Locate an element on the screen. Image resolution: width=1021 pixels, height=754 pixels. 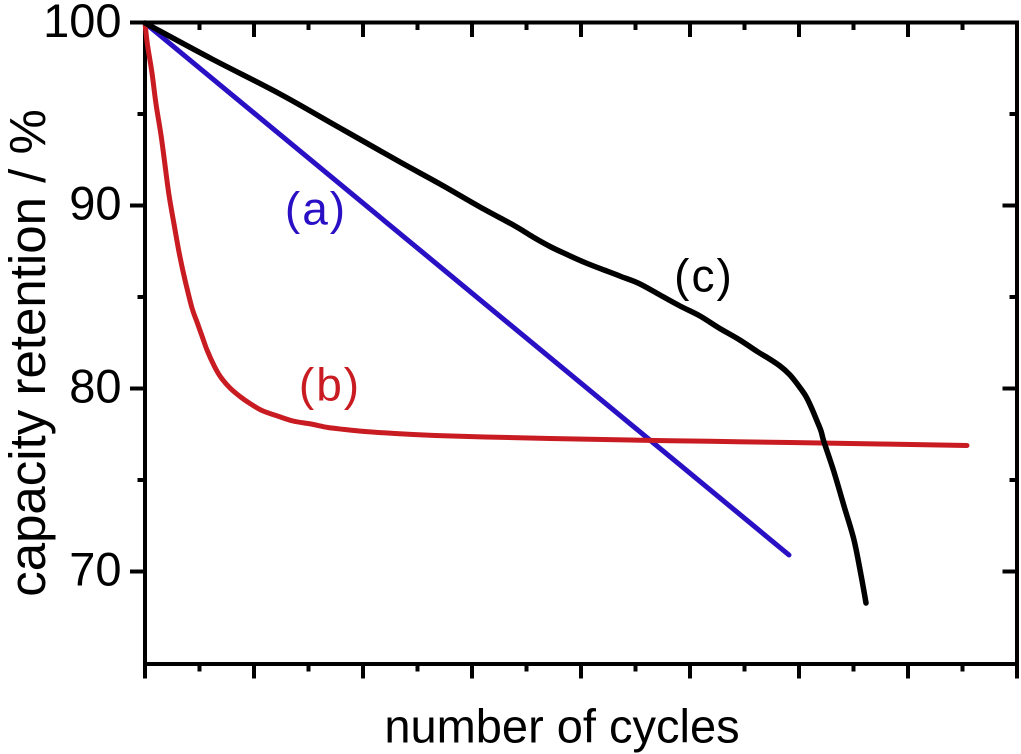
svg-text: capacity retention / % is located at coordinates (28, 353).